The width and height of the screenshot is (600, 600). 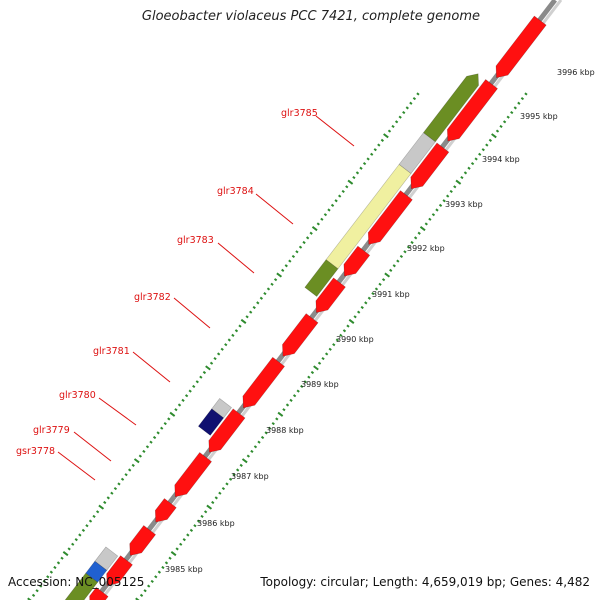 What do you see at coordinates (320, 384) in the screenshot?
I see `kbp-label: 3989 kbp` at bounding box center [320, 384].